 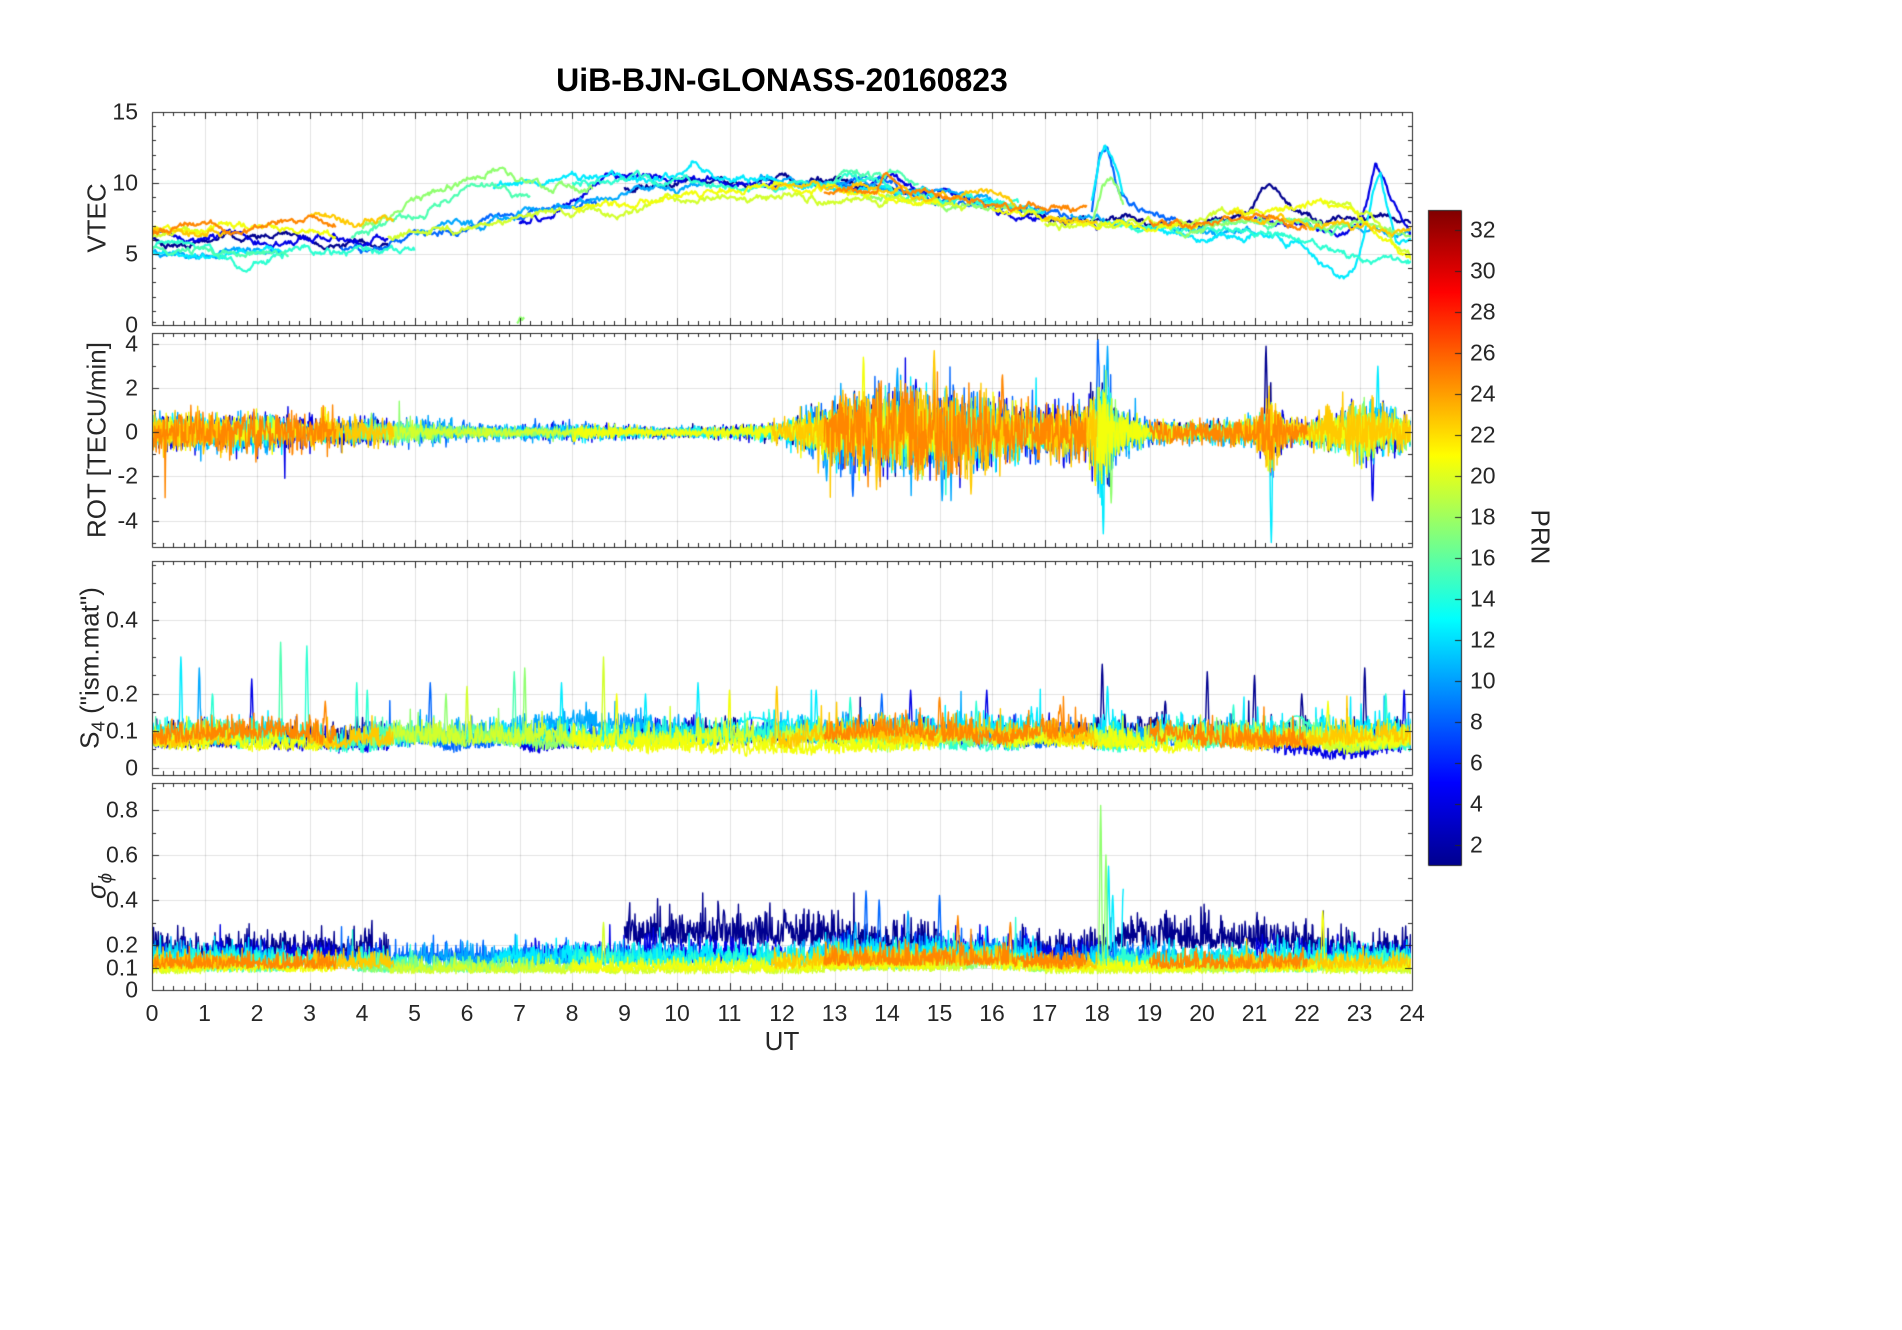 I want to click on colorbar-tick-label: 18, so click(x=1483, y=516).